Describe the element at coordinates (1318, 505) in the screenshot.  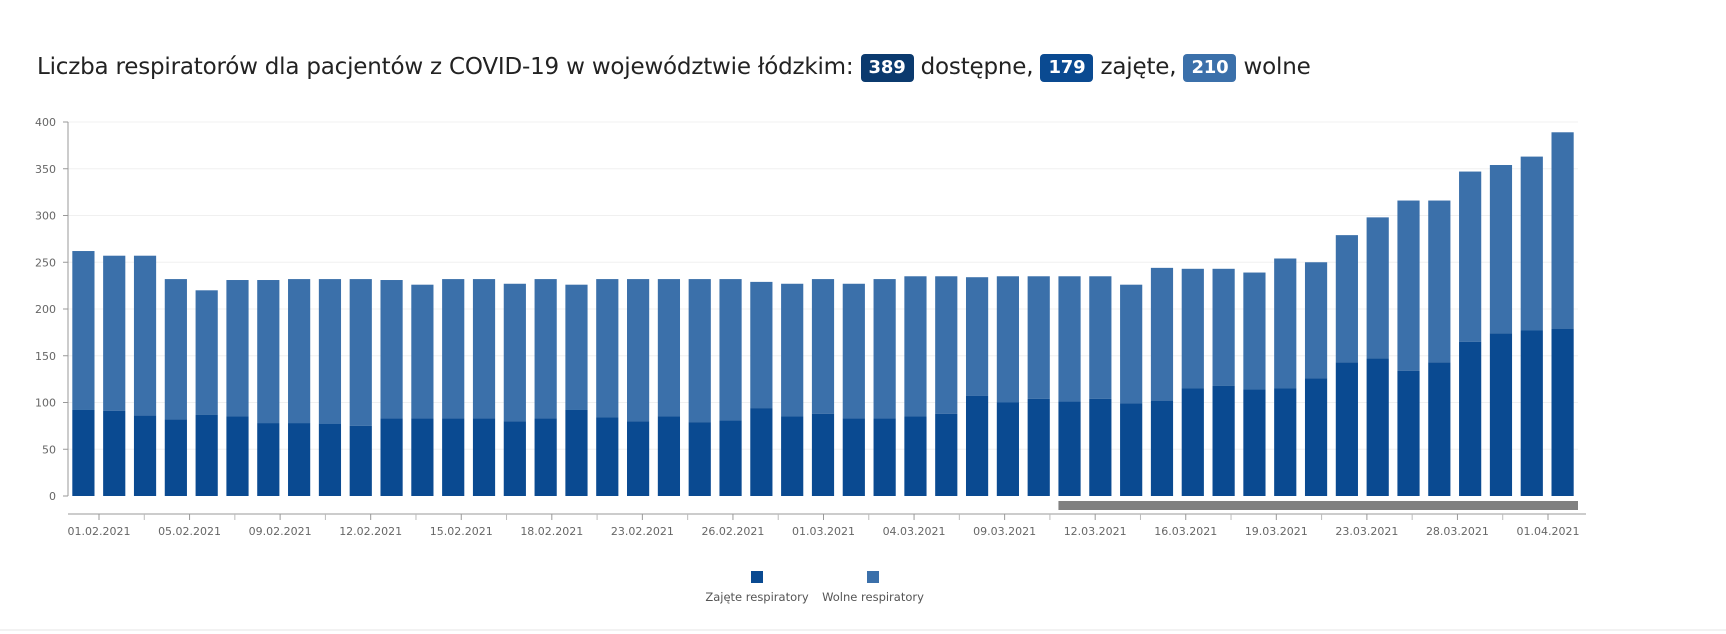
I see `zoom-scrollbar` at that location.